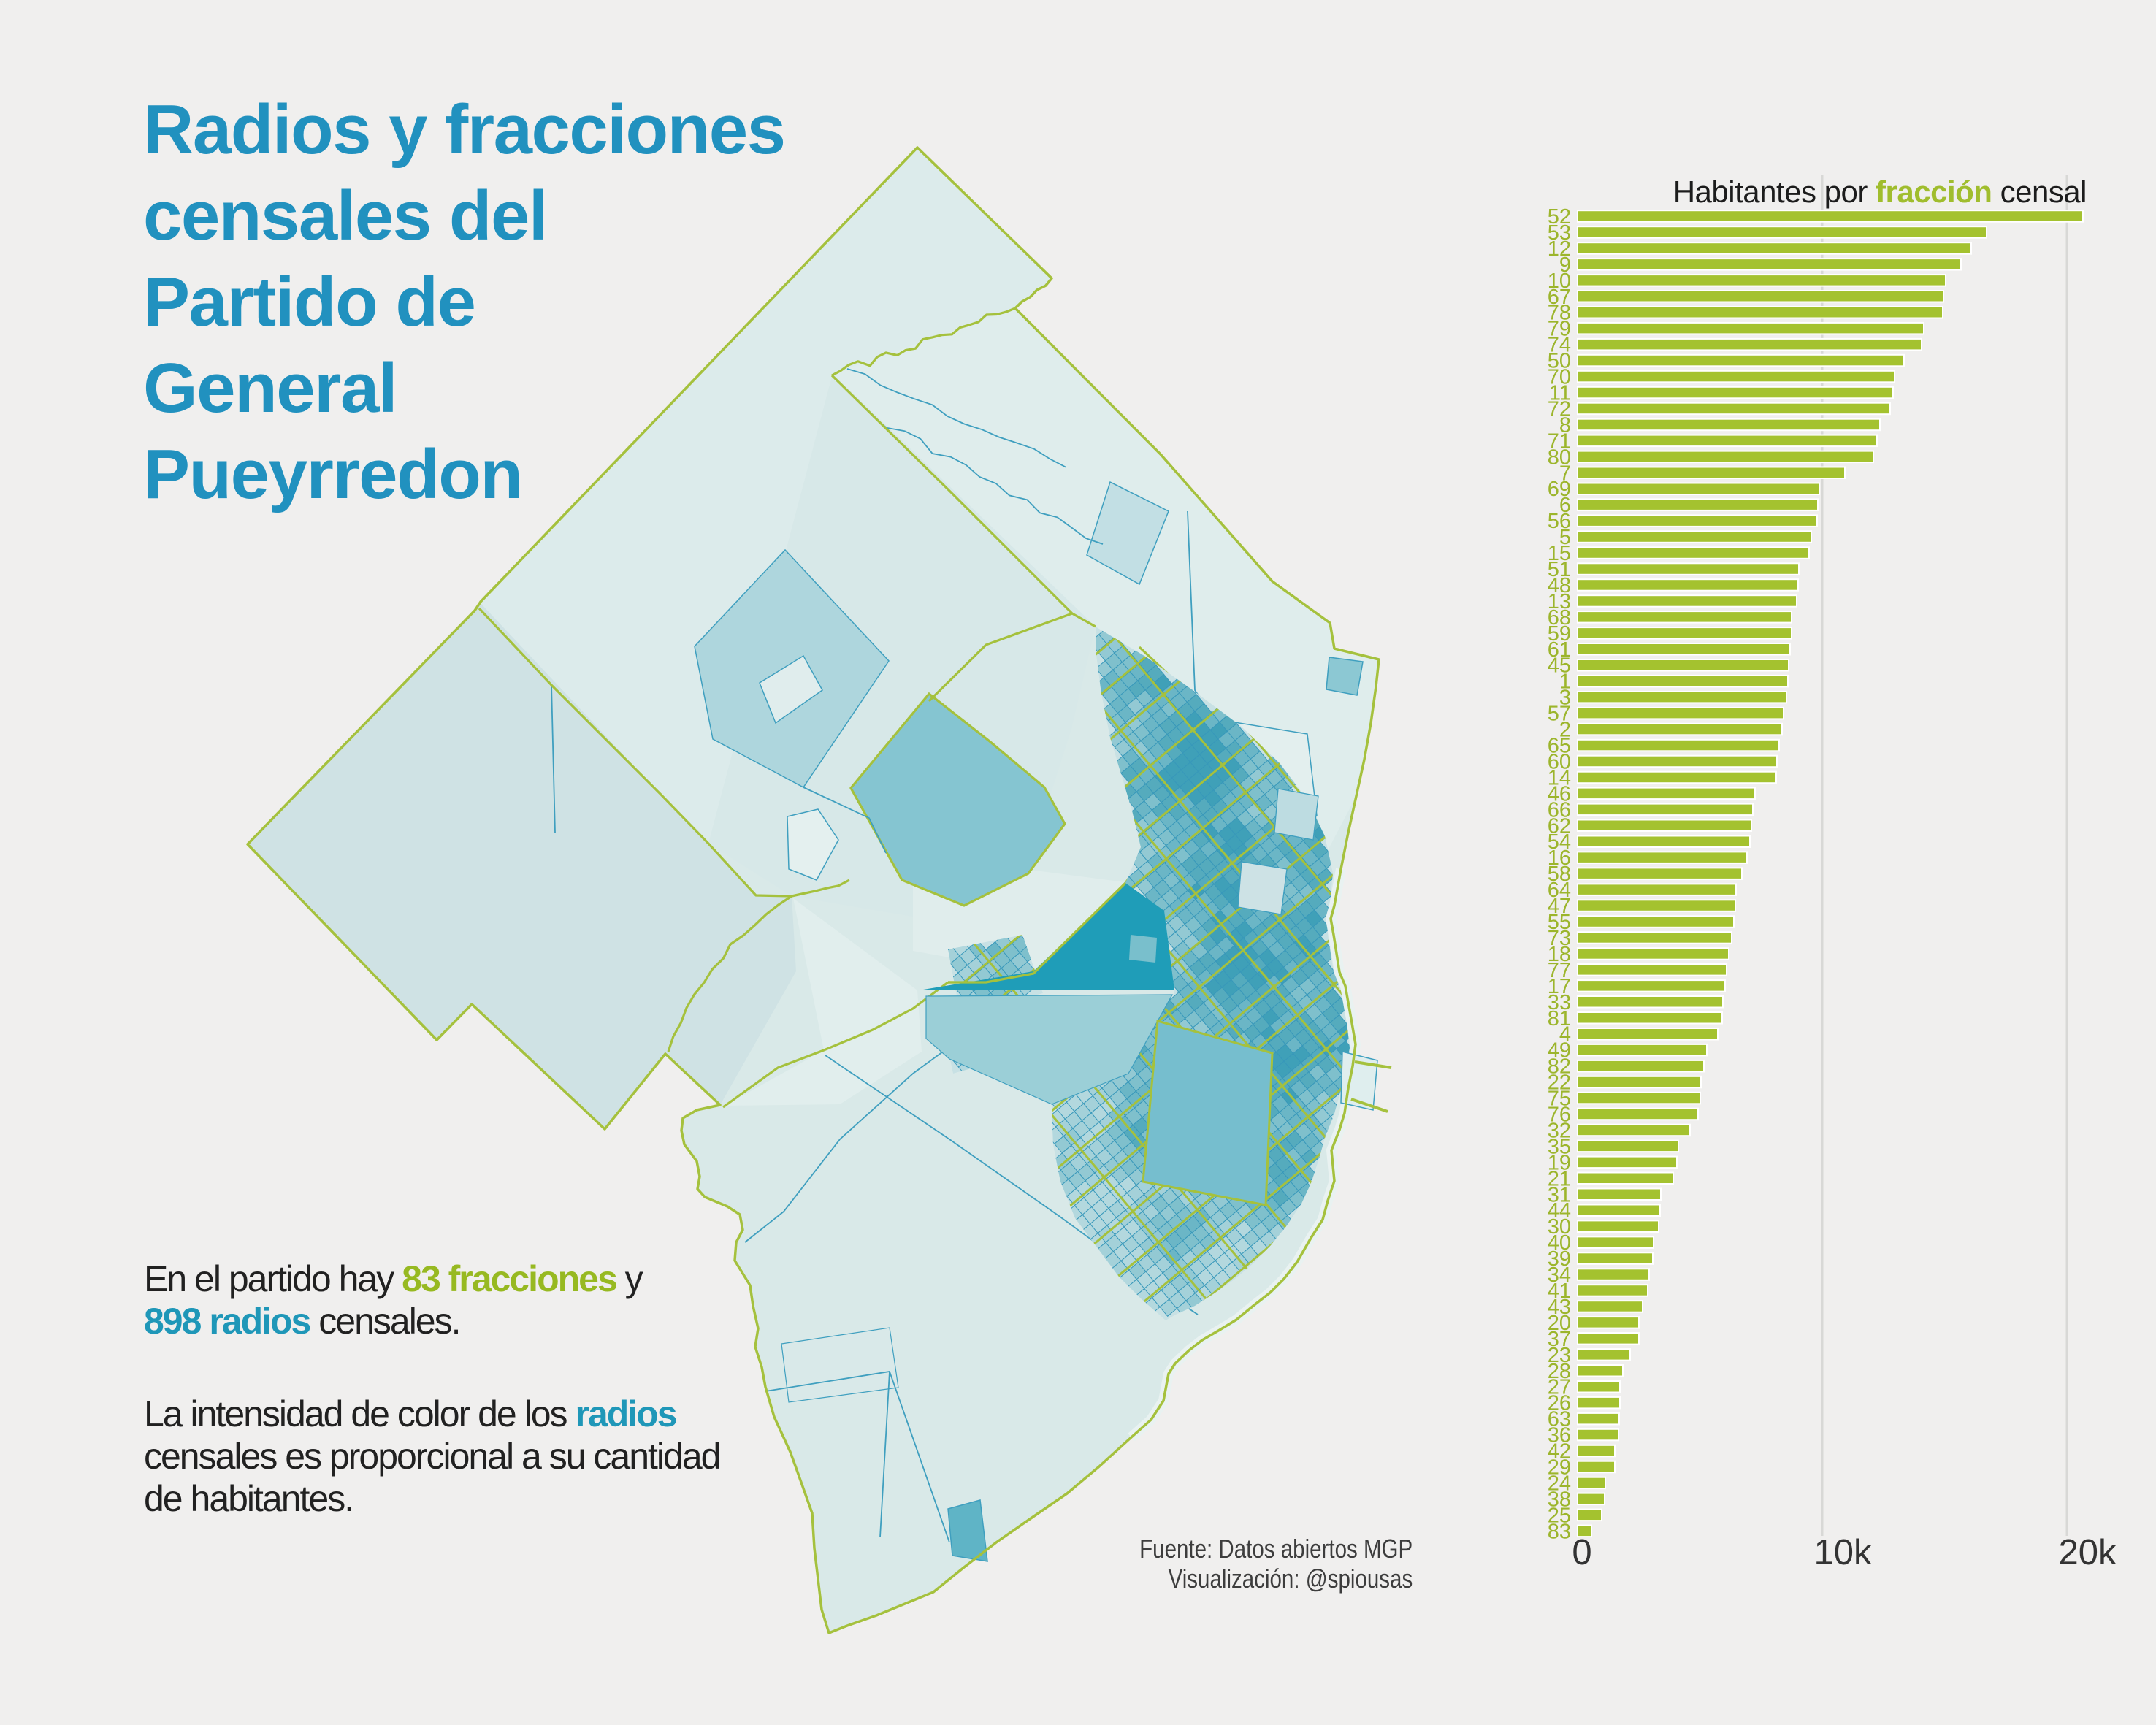 This screenshot has height=1725, width=2156. What do you see at coordinates (1560, 874) in the screenshot?
I see `svg-text: 58` at bounding box center [1560, 874].